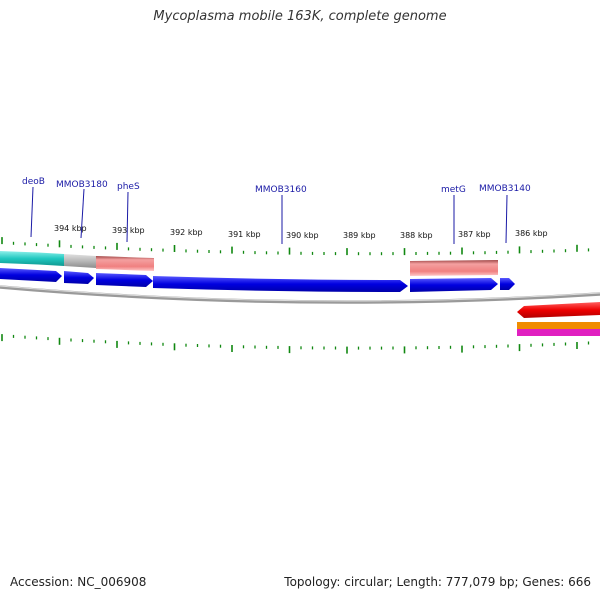 The image size is (600, 600). What do you see at coordinates (244, 234) in the screenshot?
I see `kbp-label-391: 391 kbp` at bounding box center [244, 234].